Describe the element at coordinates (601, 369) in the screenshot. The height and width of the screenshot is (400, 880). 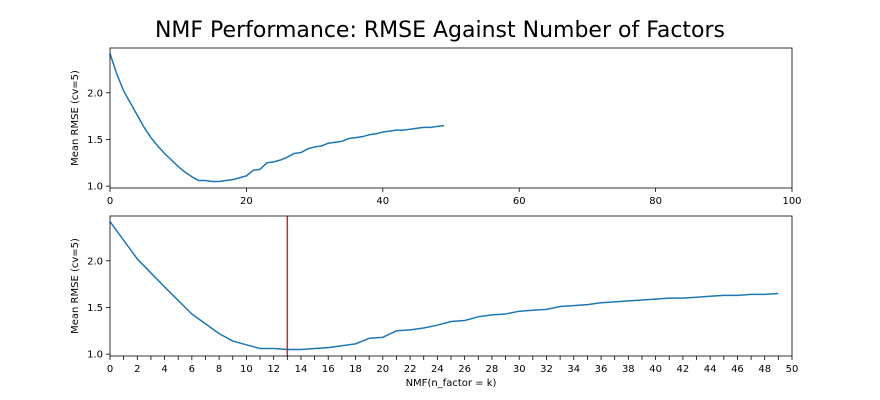
I see `x-tick-label: 36` at that location.